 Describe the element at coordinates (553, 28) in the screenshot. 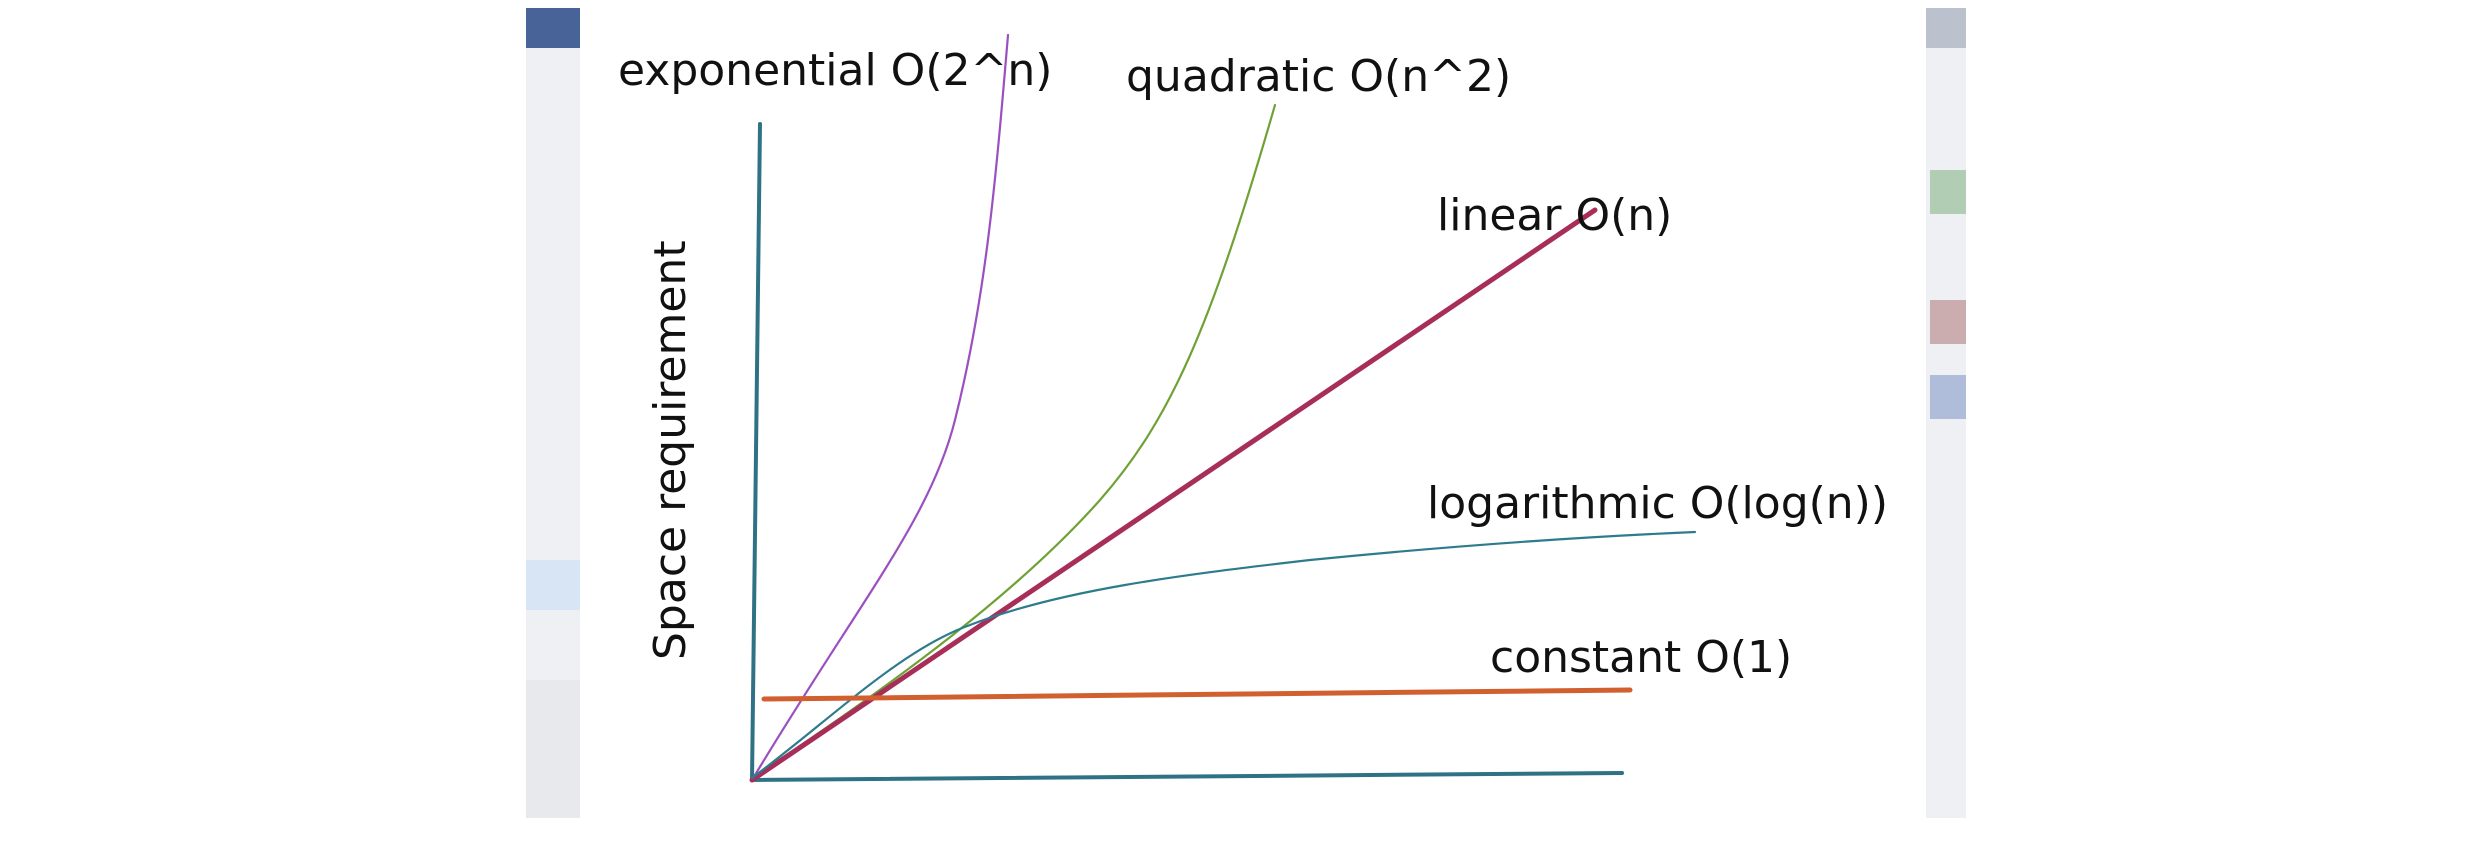

I see `background-header-left` at that location.